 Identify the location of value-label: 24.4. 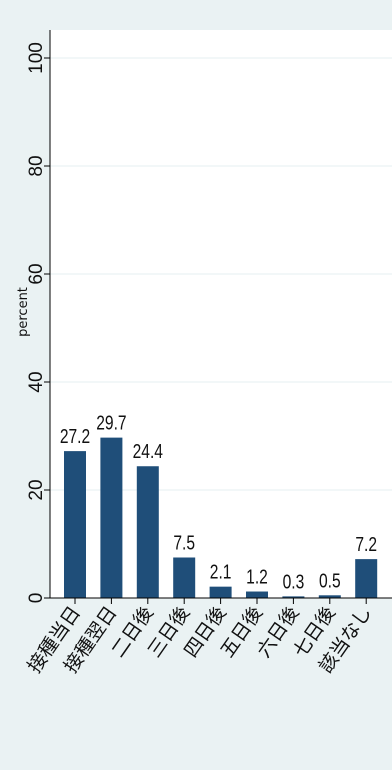
(148, 451).